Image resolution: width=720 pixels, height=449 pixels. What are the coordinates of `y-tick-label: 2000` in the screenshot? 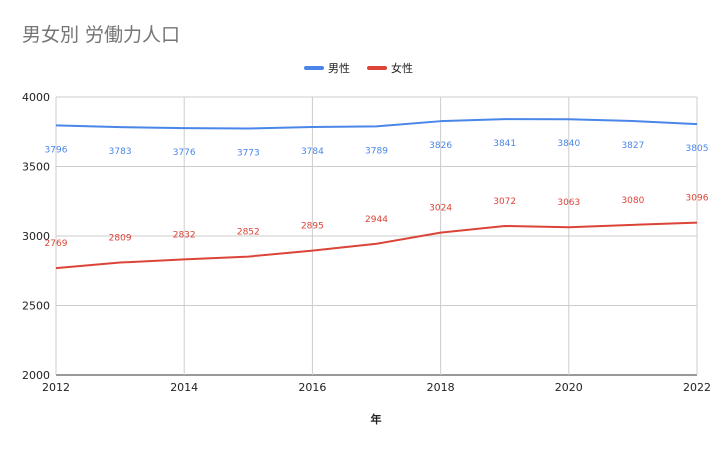 It's located at (36, 375).